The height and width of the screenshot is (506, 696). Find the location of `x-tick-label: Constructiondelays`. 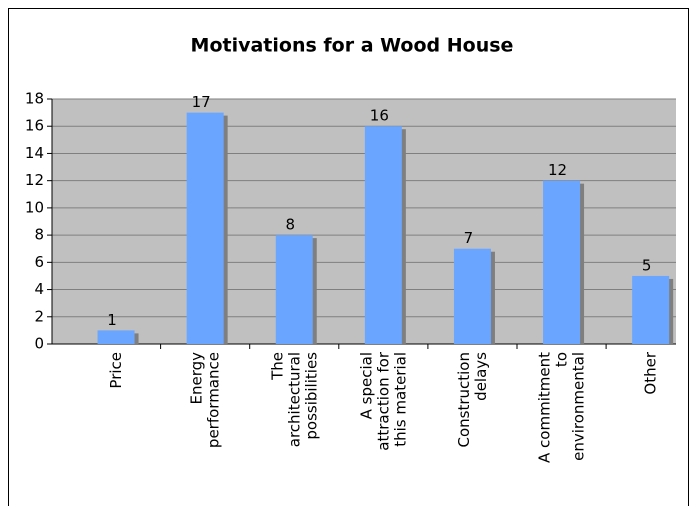

x-tick-label: Constructiondelays is located at coordinates (472, 400).